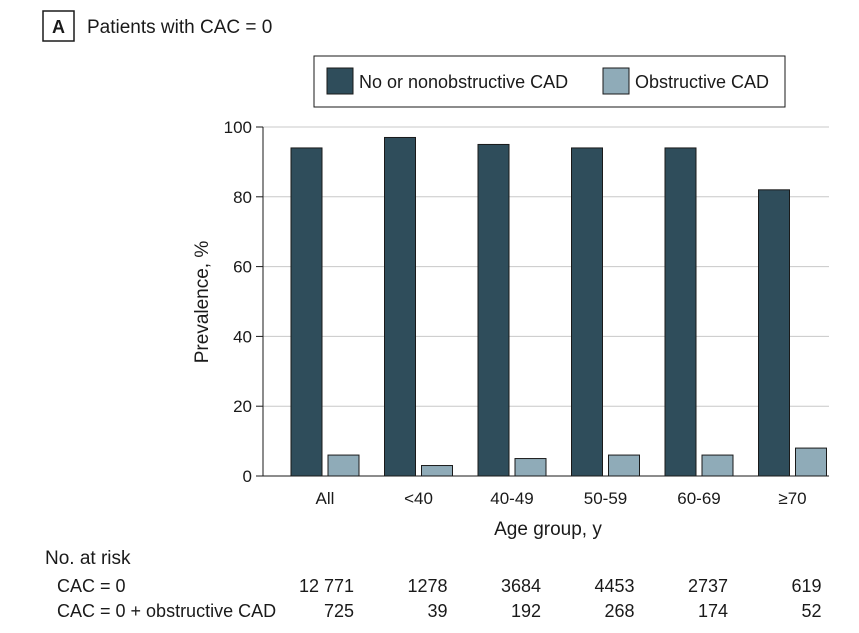 This screenshot has height=633, width=859. Describe the element at coordinates (619, 611) in the screenshot. I see `risk-value-r1-c3: 268` at that location.